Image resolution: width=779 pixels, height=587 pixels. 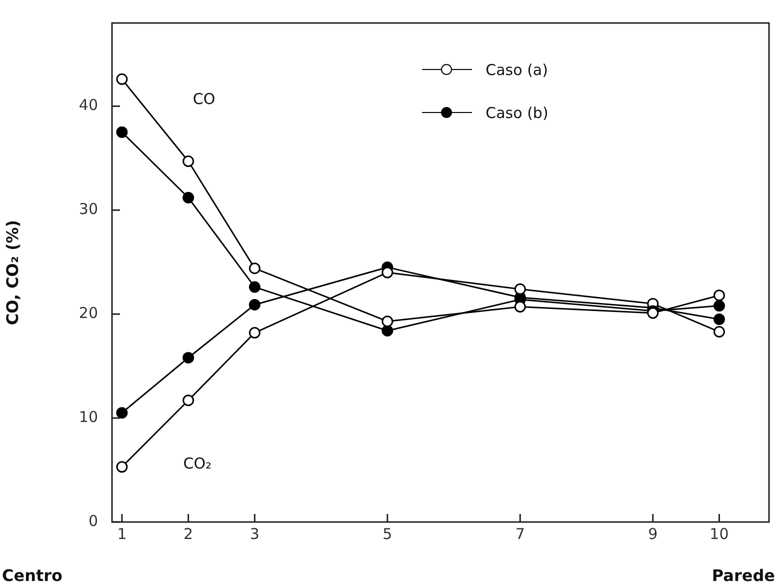 What do you see at coordinates (93, 521) in the screenshot?
I see `y-tick-label: 0` at bounding box center [93, 521].